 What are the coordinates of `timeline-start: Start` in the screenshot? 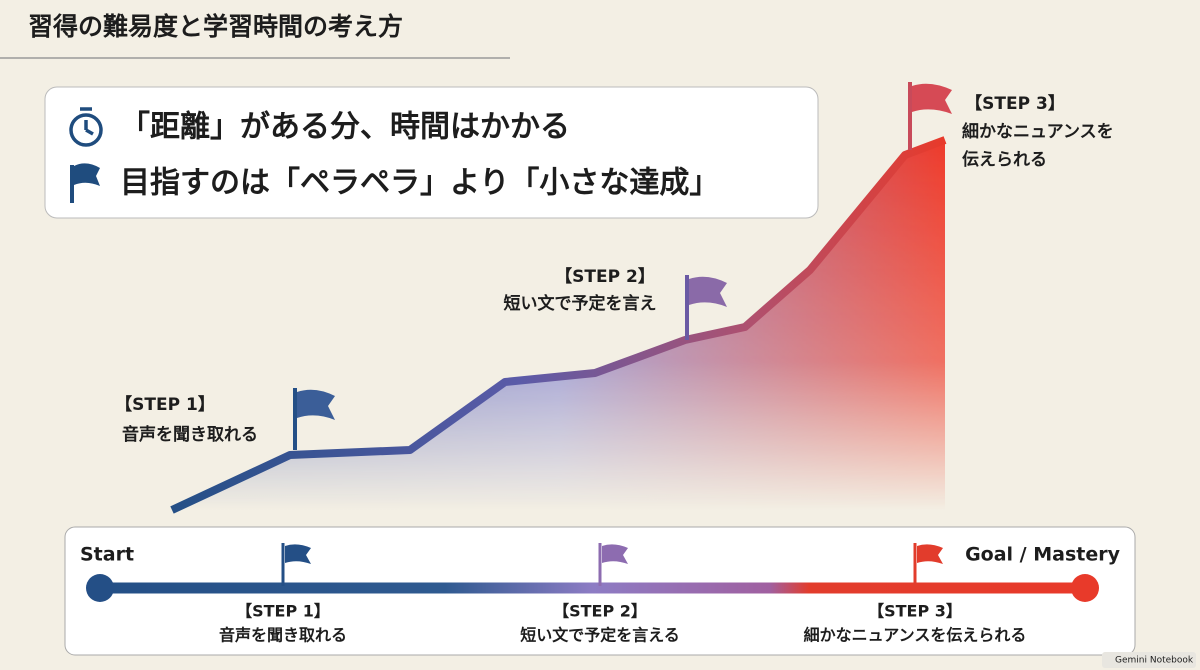 It's located at (107, 555).